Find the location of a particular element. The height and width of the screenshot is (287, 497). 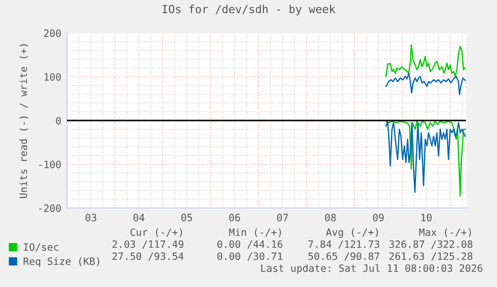

text: Avg (-/+) is located at coordinates (352, 233).